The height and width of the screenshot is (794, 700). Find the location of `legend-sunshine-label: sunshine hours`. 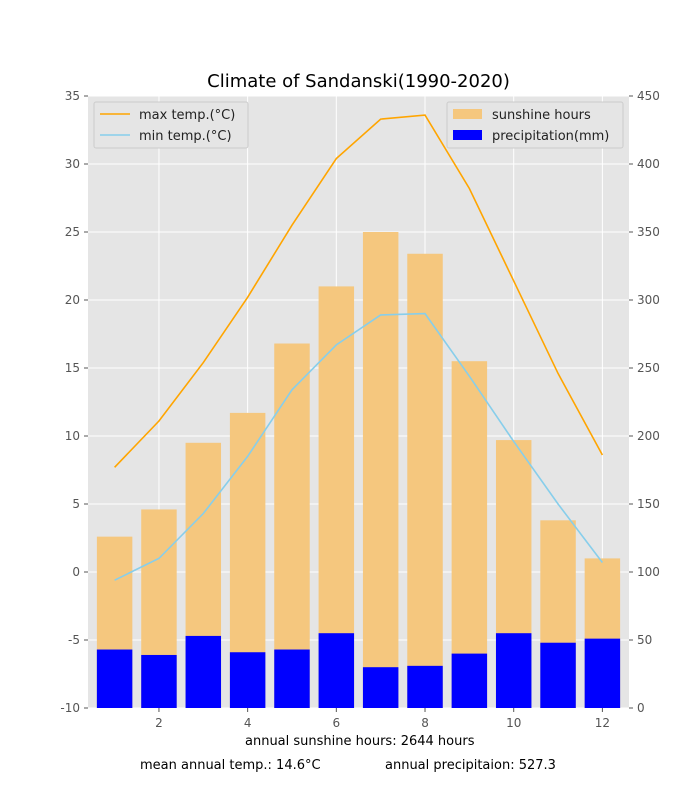

legend-sunshine-label: sunshine hours is located at coordinates (541, 115).